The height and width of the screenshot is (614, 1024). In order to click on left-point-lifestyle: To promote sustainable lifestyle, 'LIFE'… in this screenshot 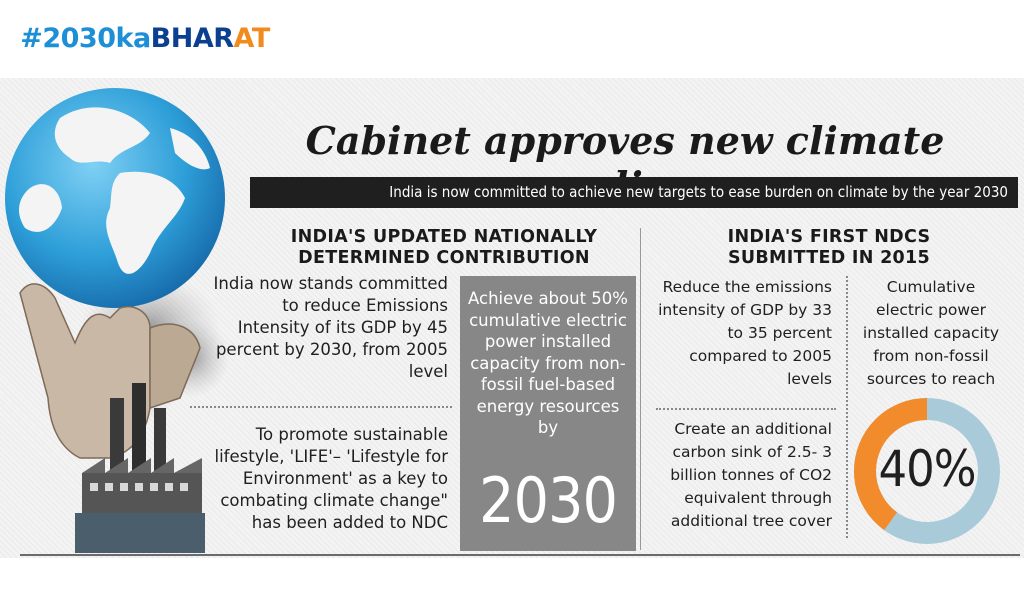, I will do `click(331, 478)`.